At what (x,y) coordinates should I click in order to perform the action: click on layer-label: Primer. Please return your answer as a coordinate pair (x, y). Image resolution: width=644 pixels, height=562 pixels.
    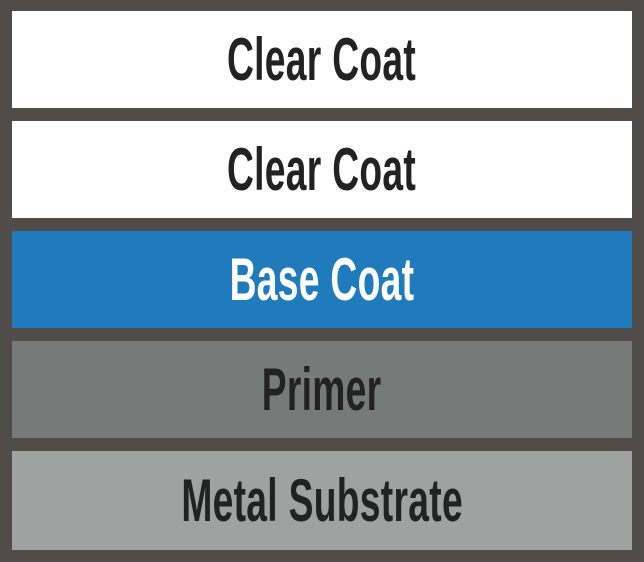
    Looking at the image, I should click on (322, 389).